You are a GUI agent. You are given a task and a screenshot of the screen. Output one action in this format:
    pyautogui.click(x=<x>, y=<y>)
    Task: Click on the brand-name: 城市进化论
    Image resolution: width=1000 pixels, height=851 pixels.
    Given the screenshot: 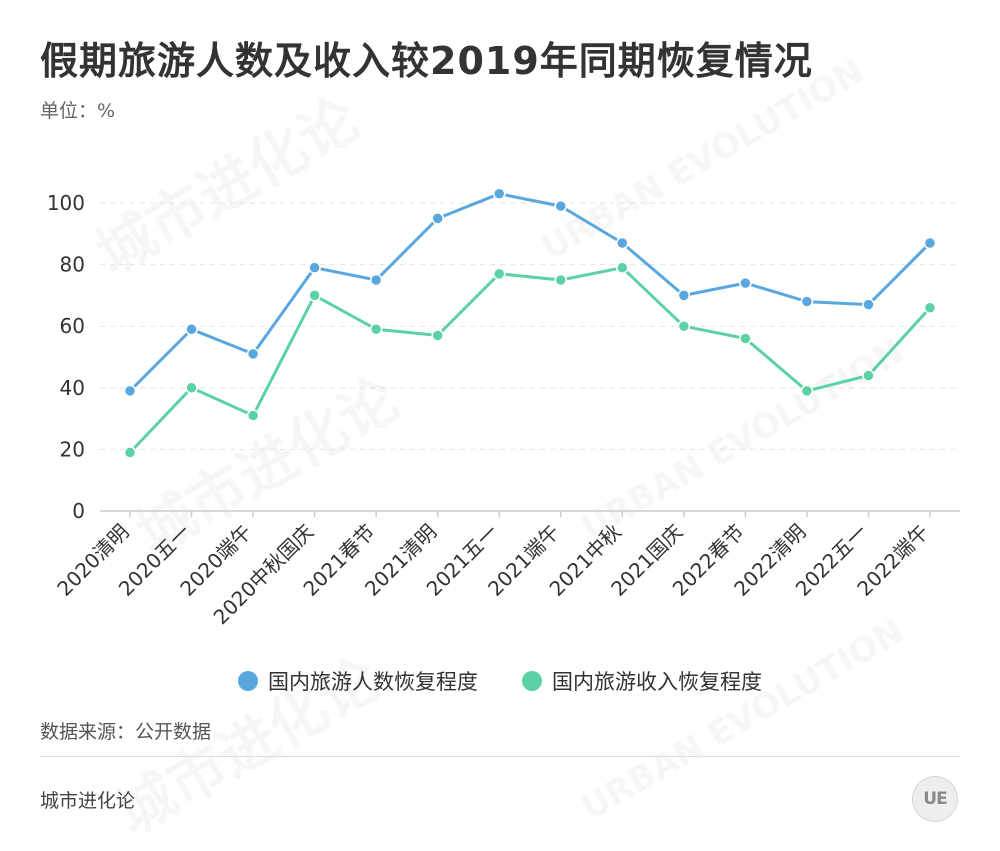 What is the action you would take?
    pyautogui.click(x=88, y=801)
    